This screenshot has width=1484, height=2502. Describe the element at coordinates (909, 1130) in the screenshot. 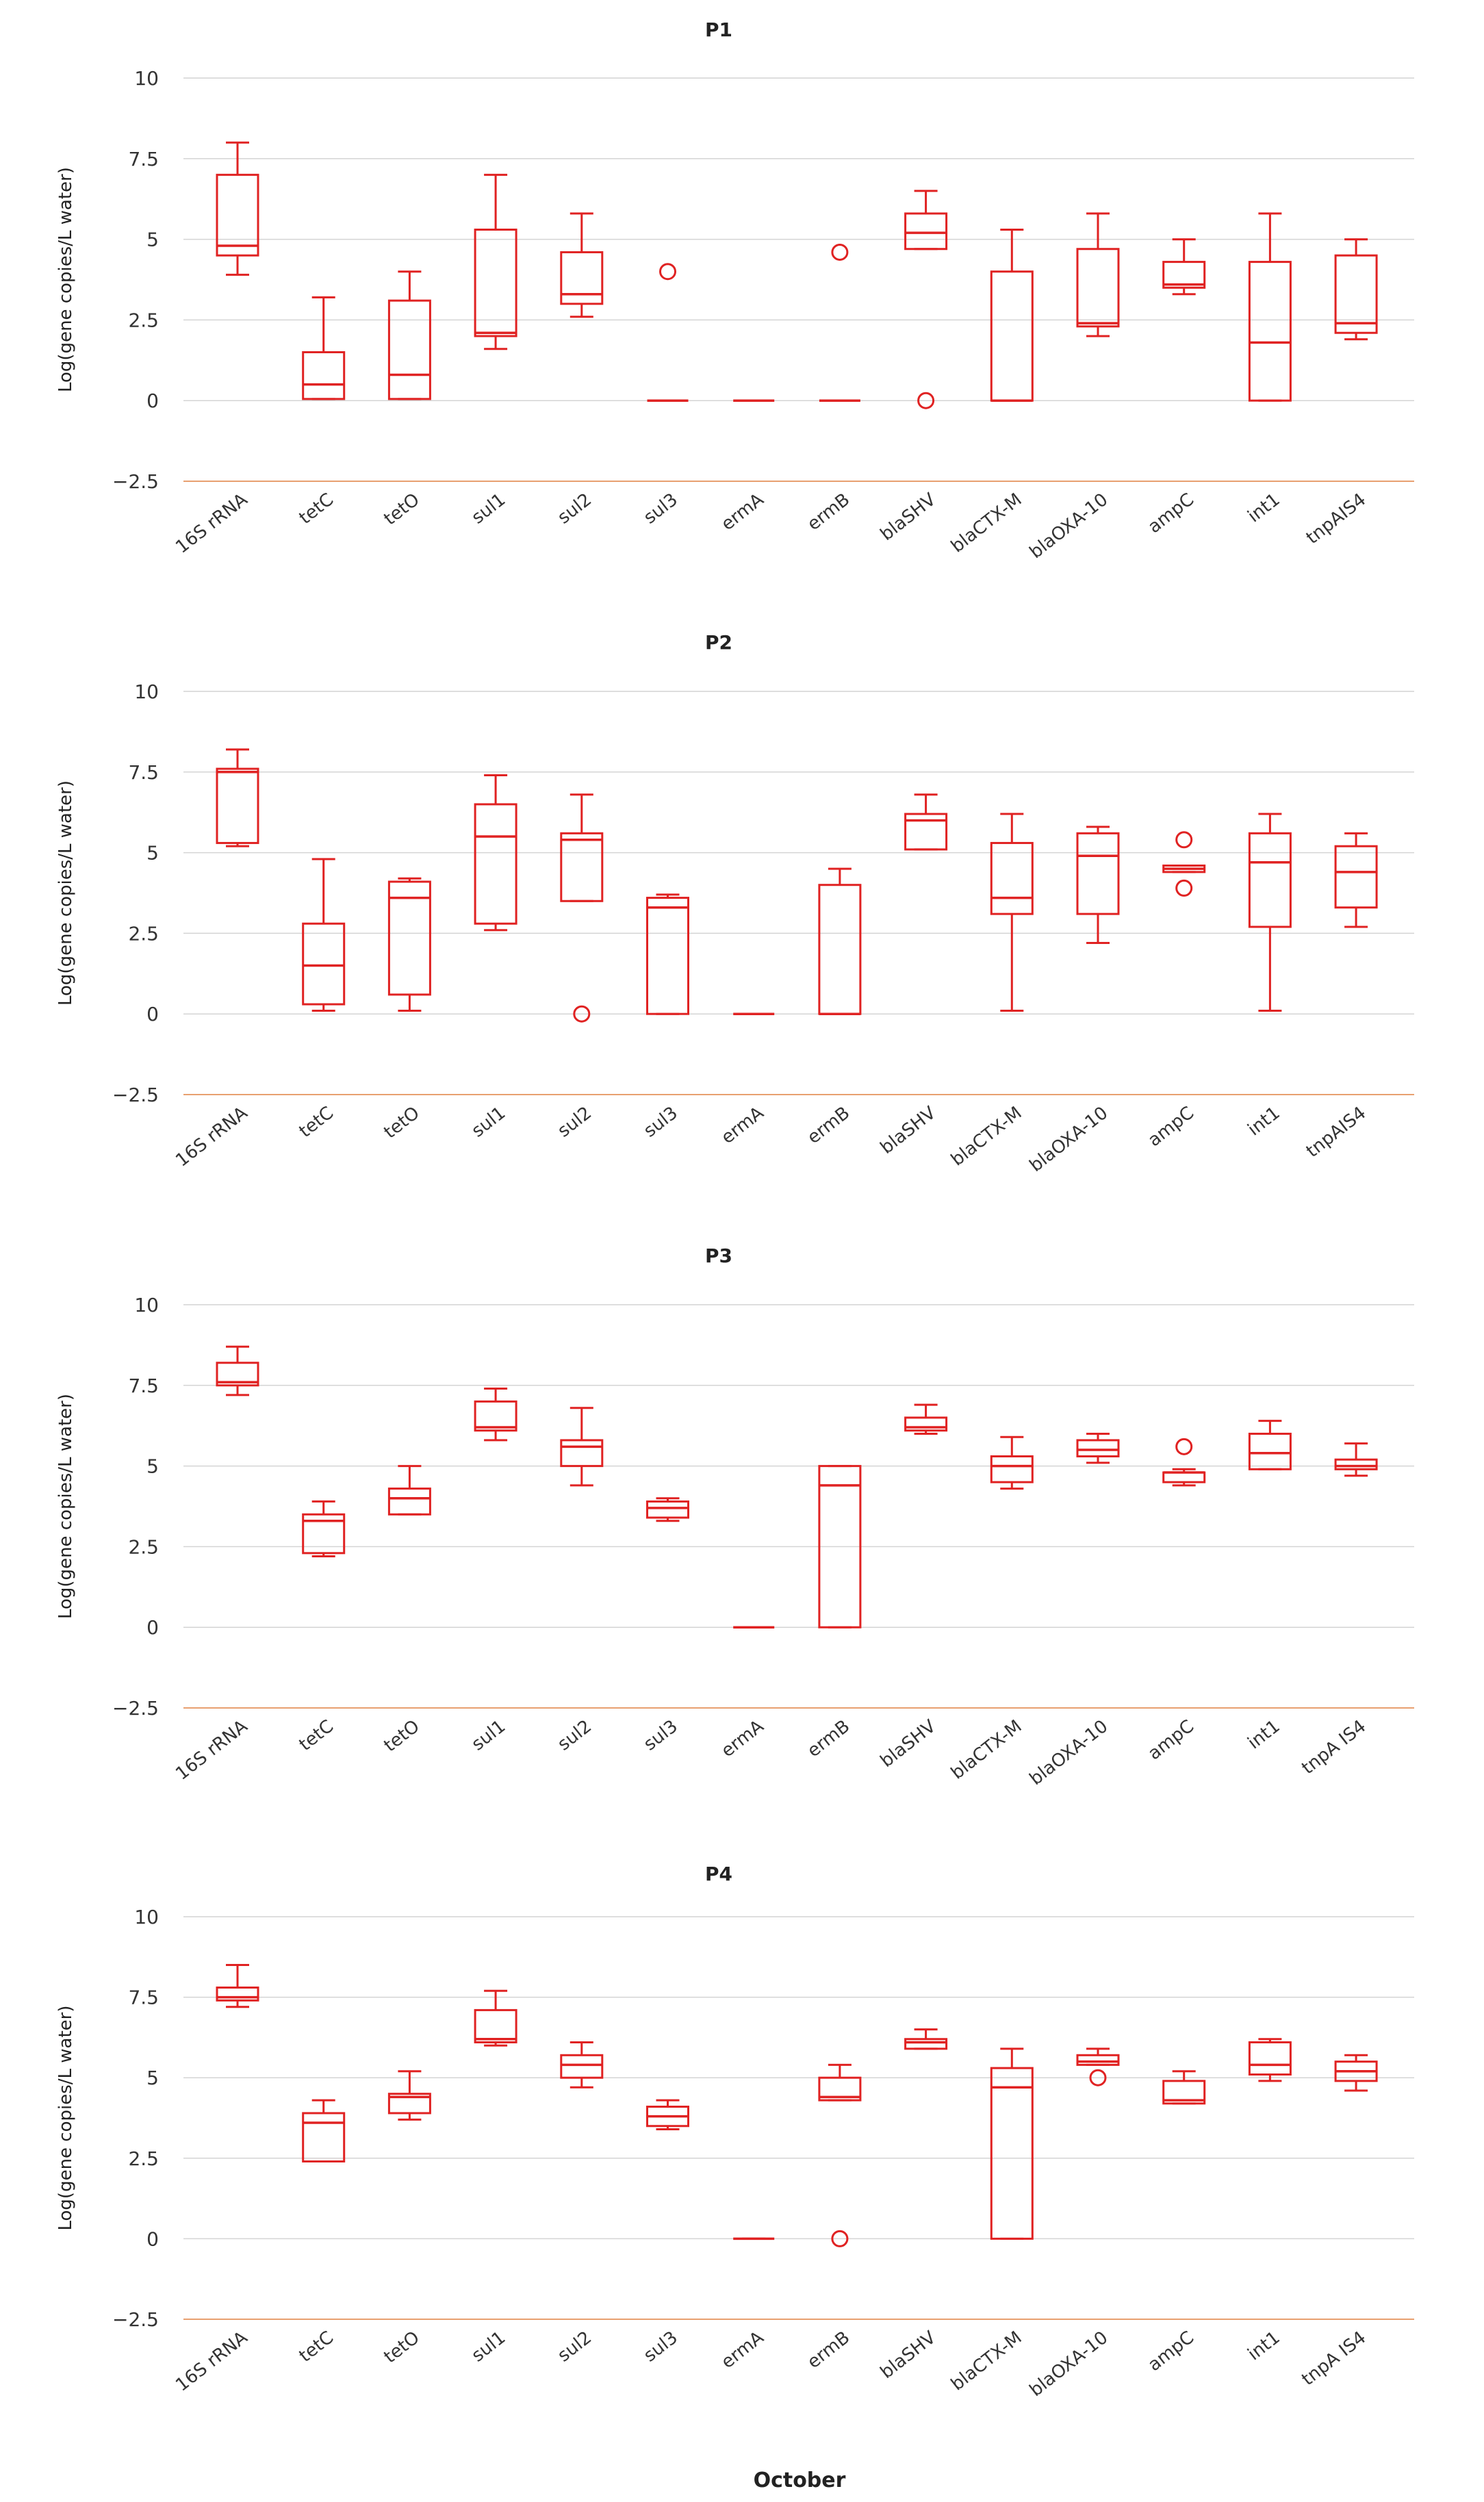

I see `x-tick-label: blaSHV` at that location.